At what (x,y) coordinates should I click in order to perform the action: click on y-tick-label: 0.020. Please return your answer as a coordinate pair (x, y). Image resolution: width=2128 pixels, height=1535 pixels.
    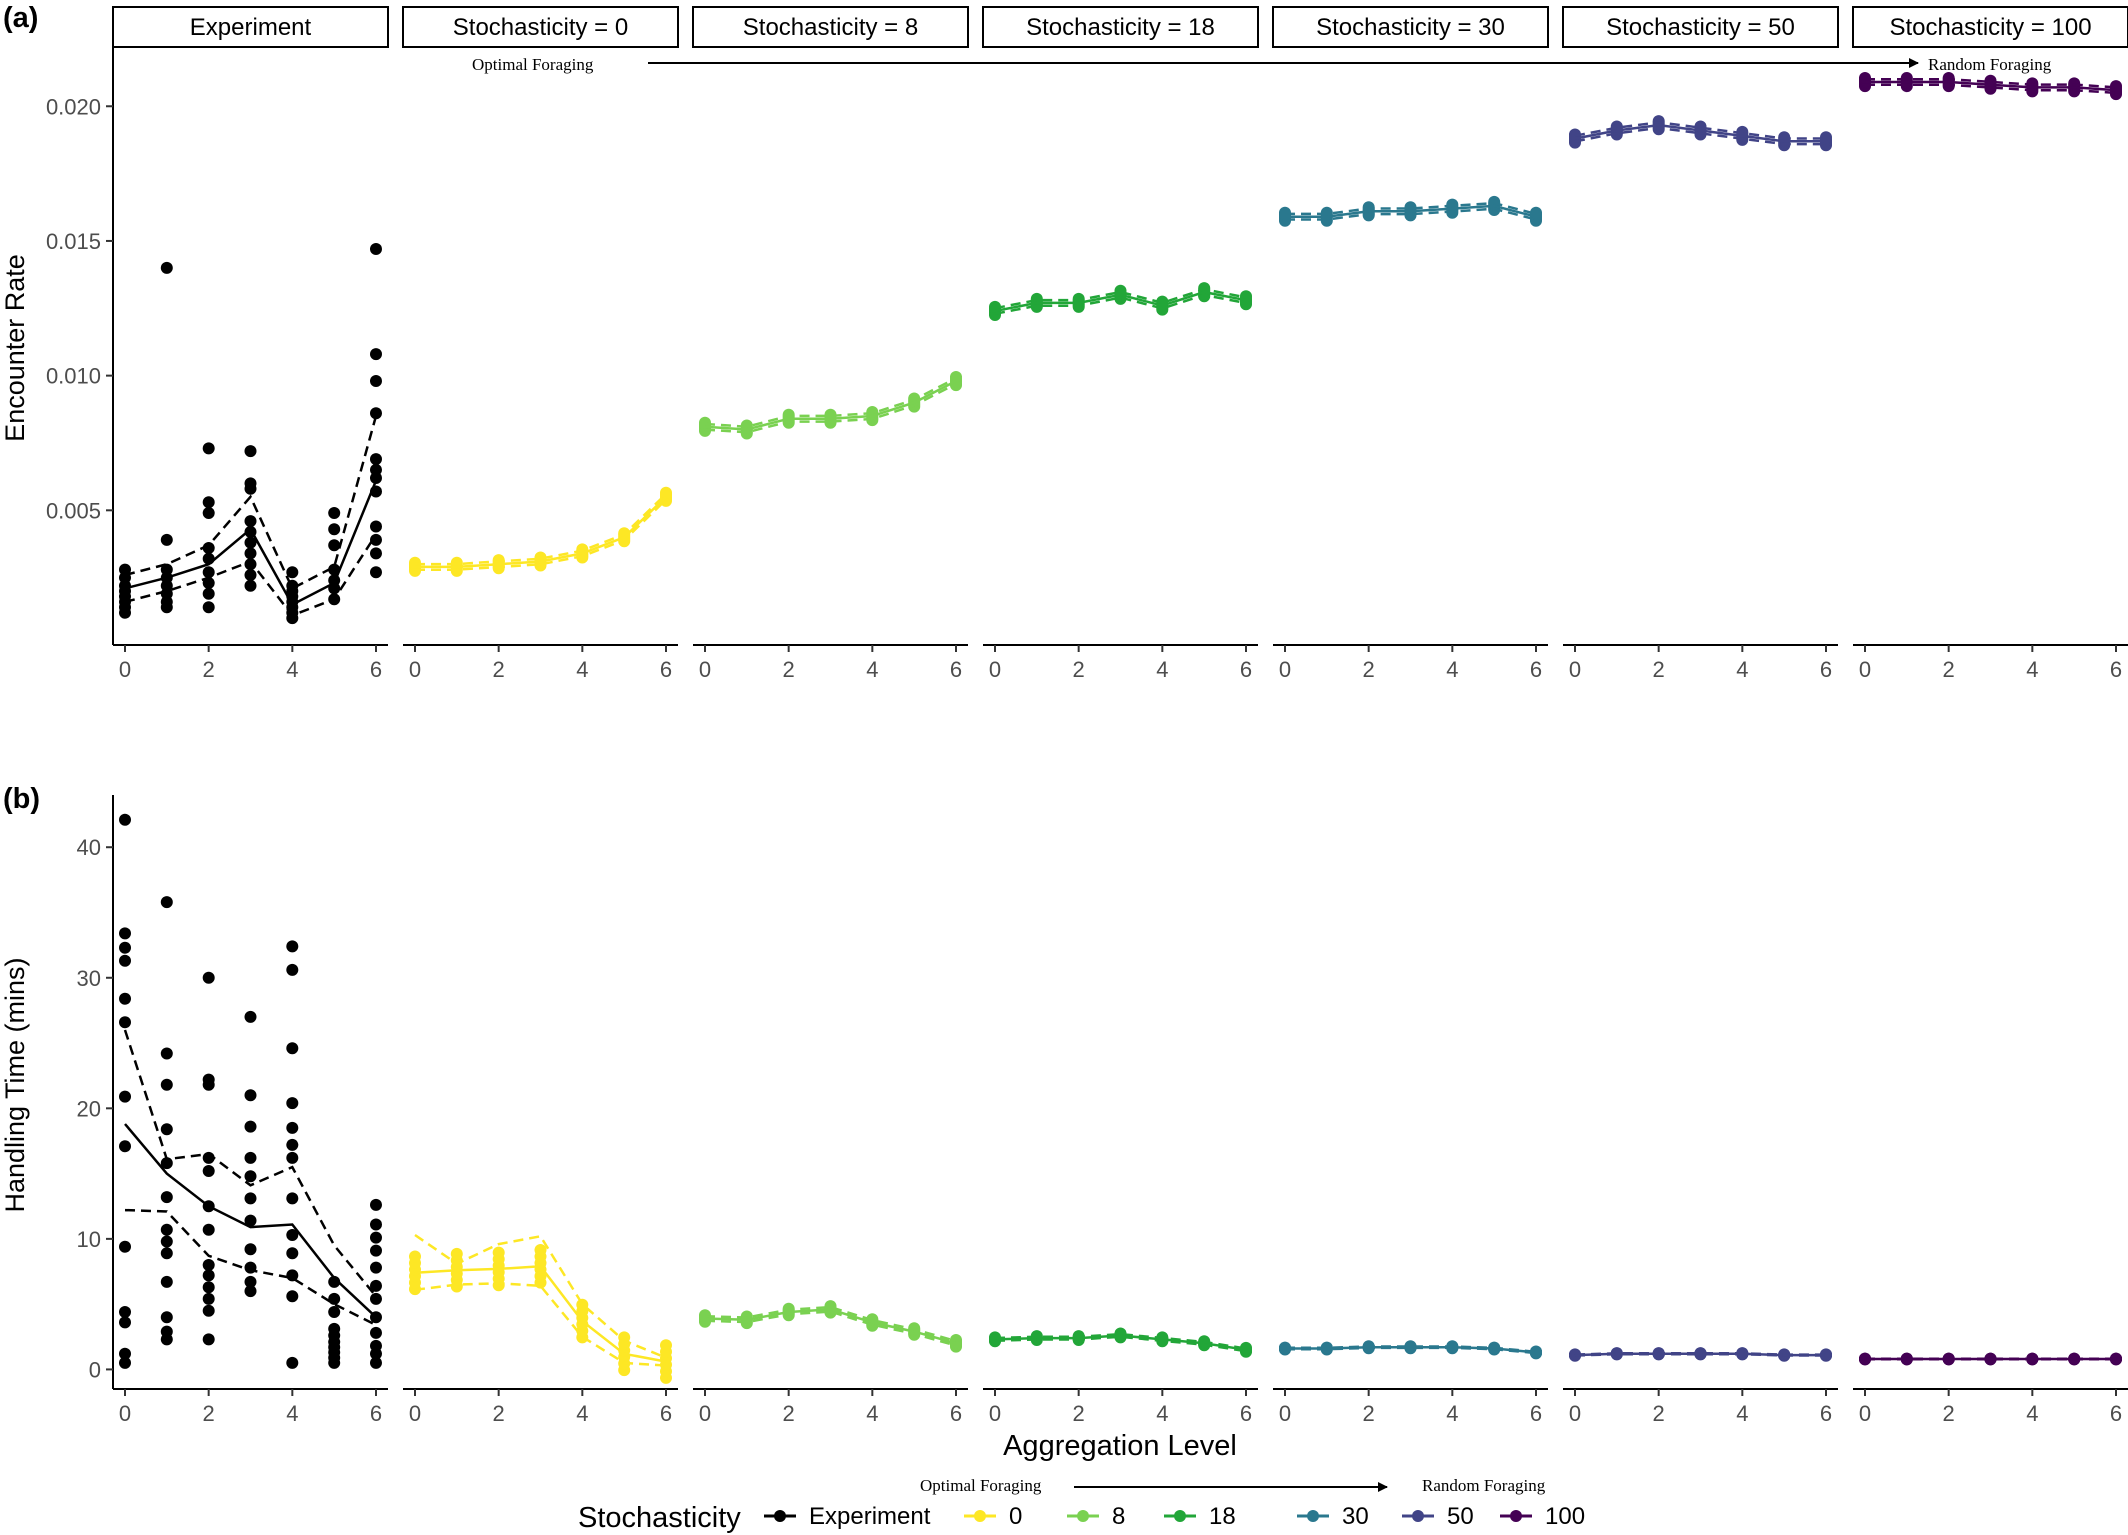
    Looking at the image, I should click on (73, 106).